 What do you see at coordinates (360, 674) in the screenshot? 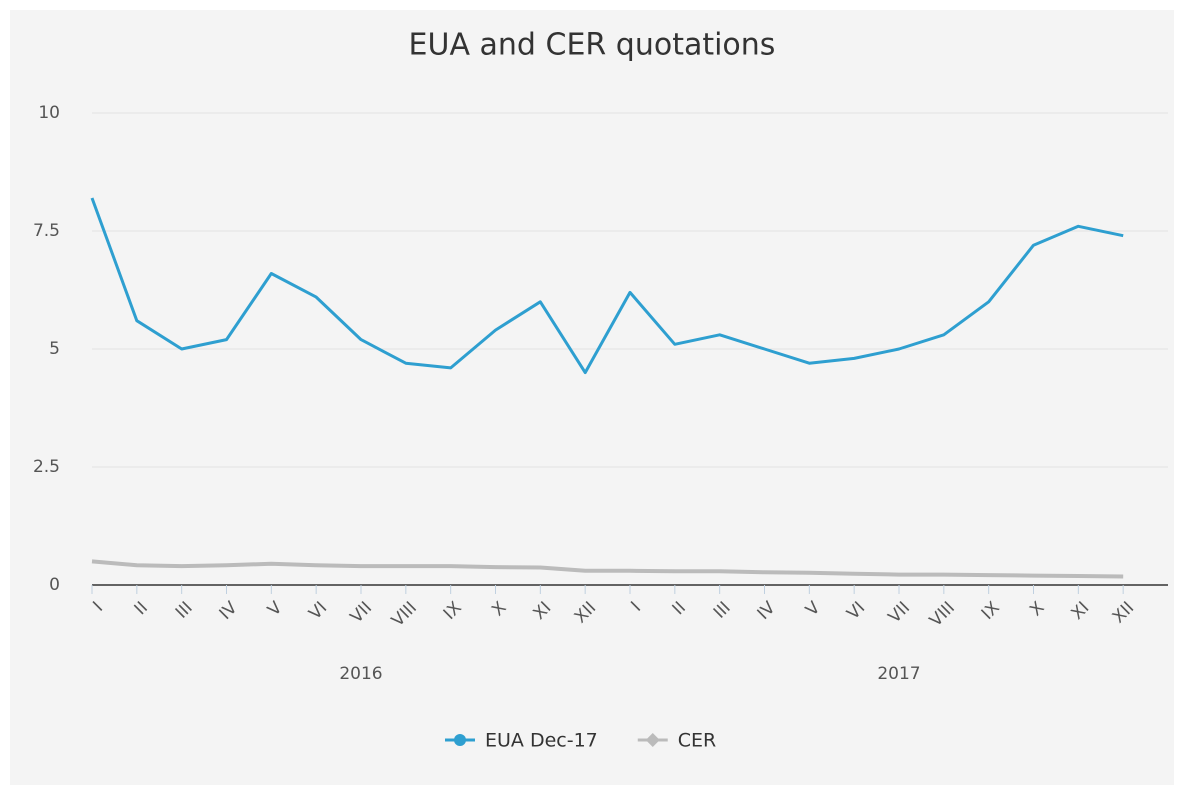
I see `x-group-label: 2016` at bounding box center [360, 674].